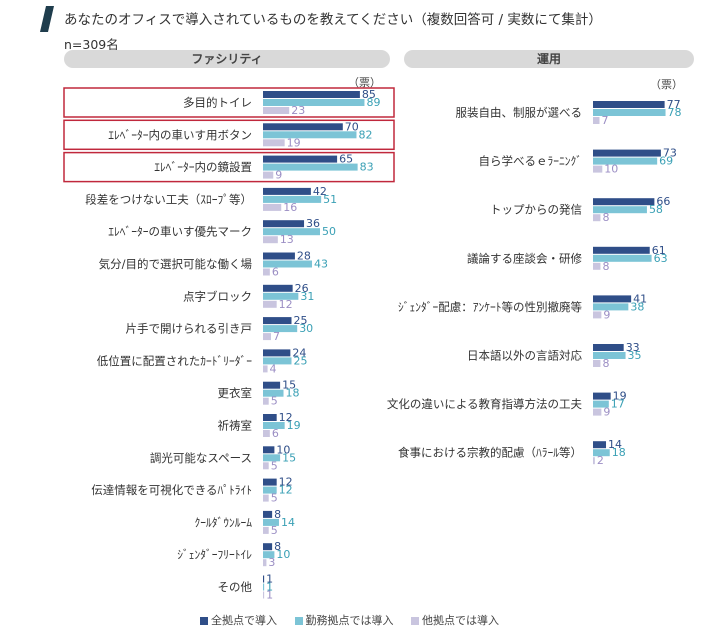  What do you see at coordinates (302, 288) in the screenshot?
I see `value-label: 26` at bounding box center [302, 288].